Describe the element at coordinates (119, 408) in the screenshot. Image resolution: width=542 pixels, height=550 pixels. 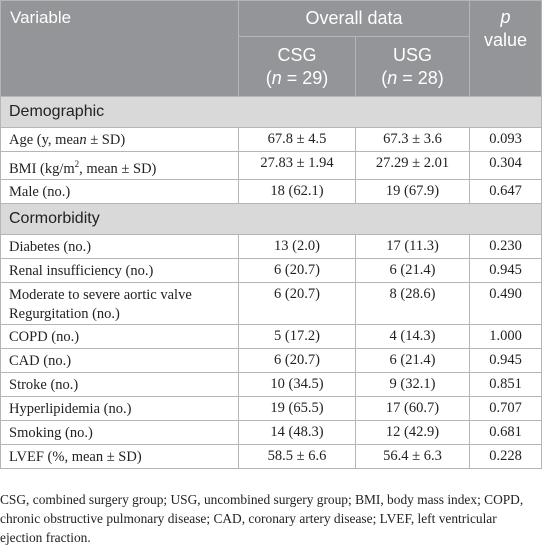
I see `row-label: Hyperlipidemia (no.)` at that location.